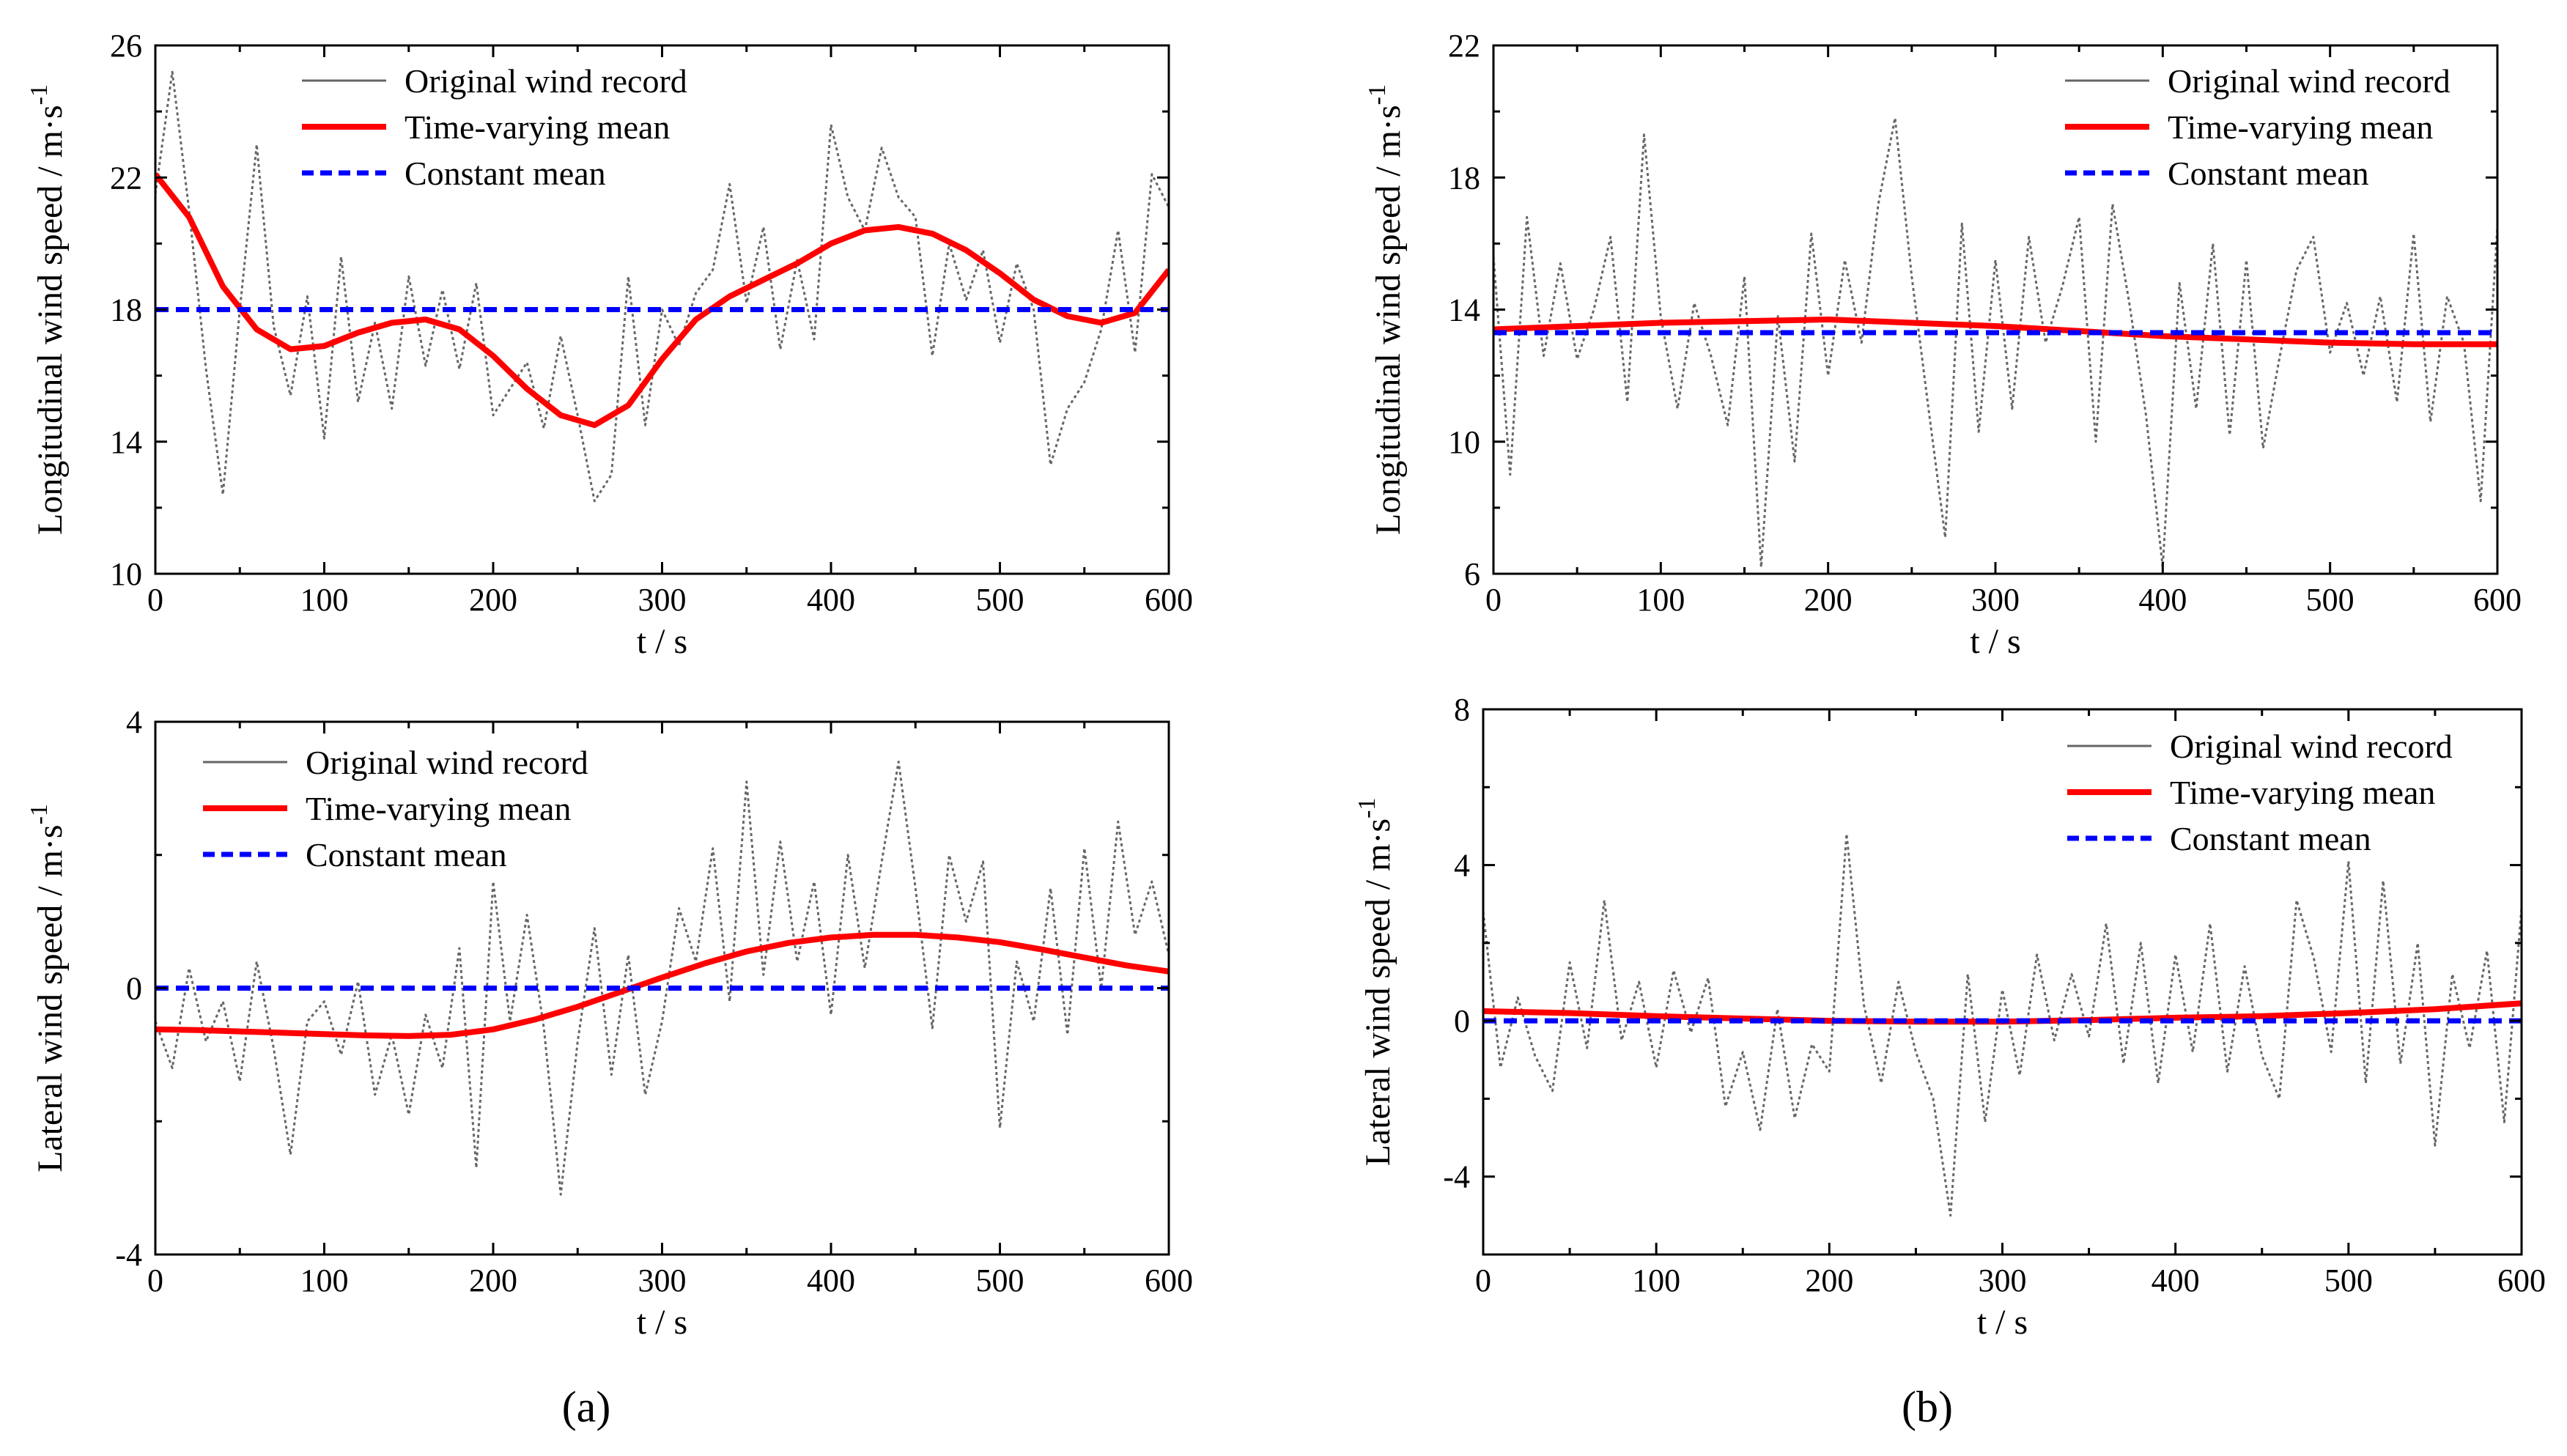  Describe the element at coordinates (1927, 1407) in the screenshot. I see `panel-label-b: (b)` at that location.